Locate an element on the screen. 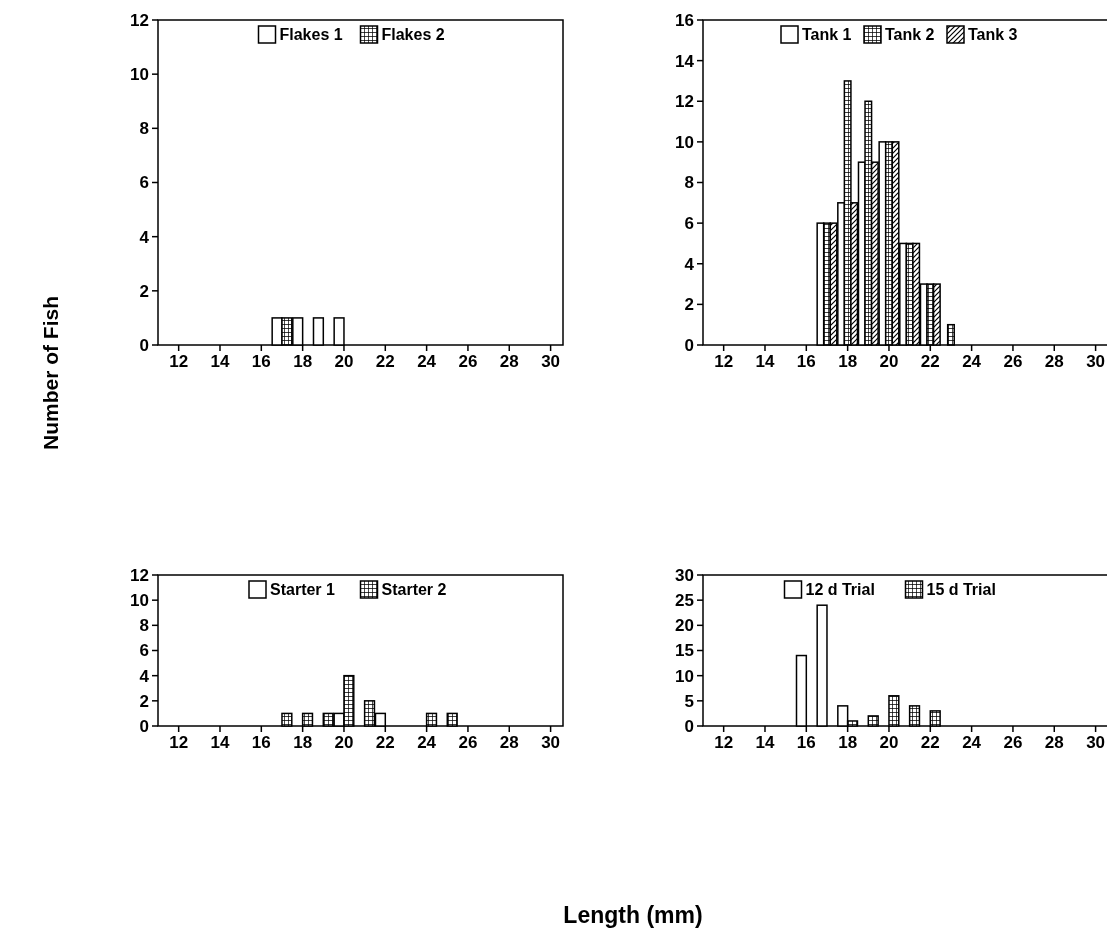 Image resolution: width=1107 pixels, height=951 pixels. legend-label: Starter 2 is located at coordinates (414, 589).